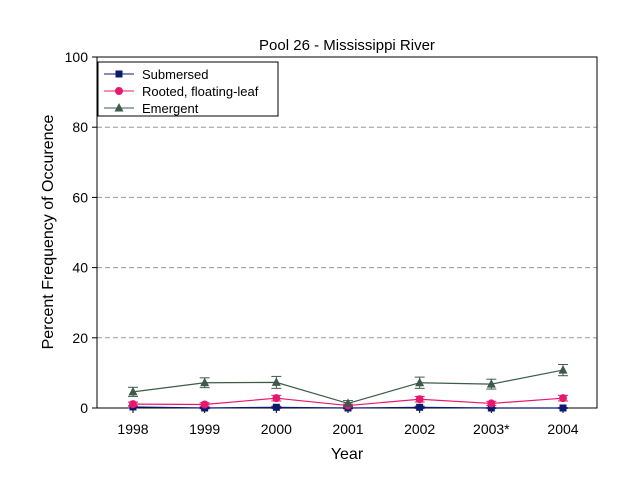 This screenshot has height=500, width=640. I want to click on series-emergent, so click(348, 385).